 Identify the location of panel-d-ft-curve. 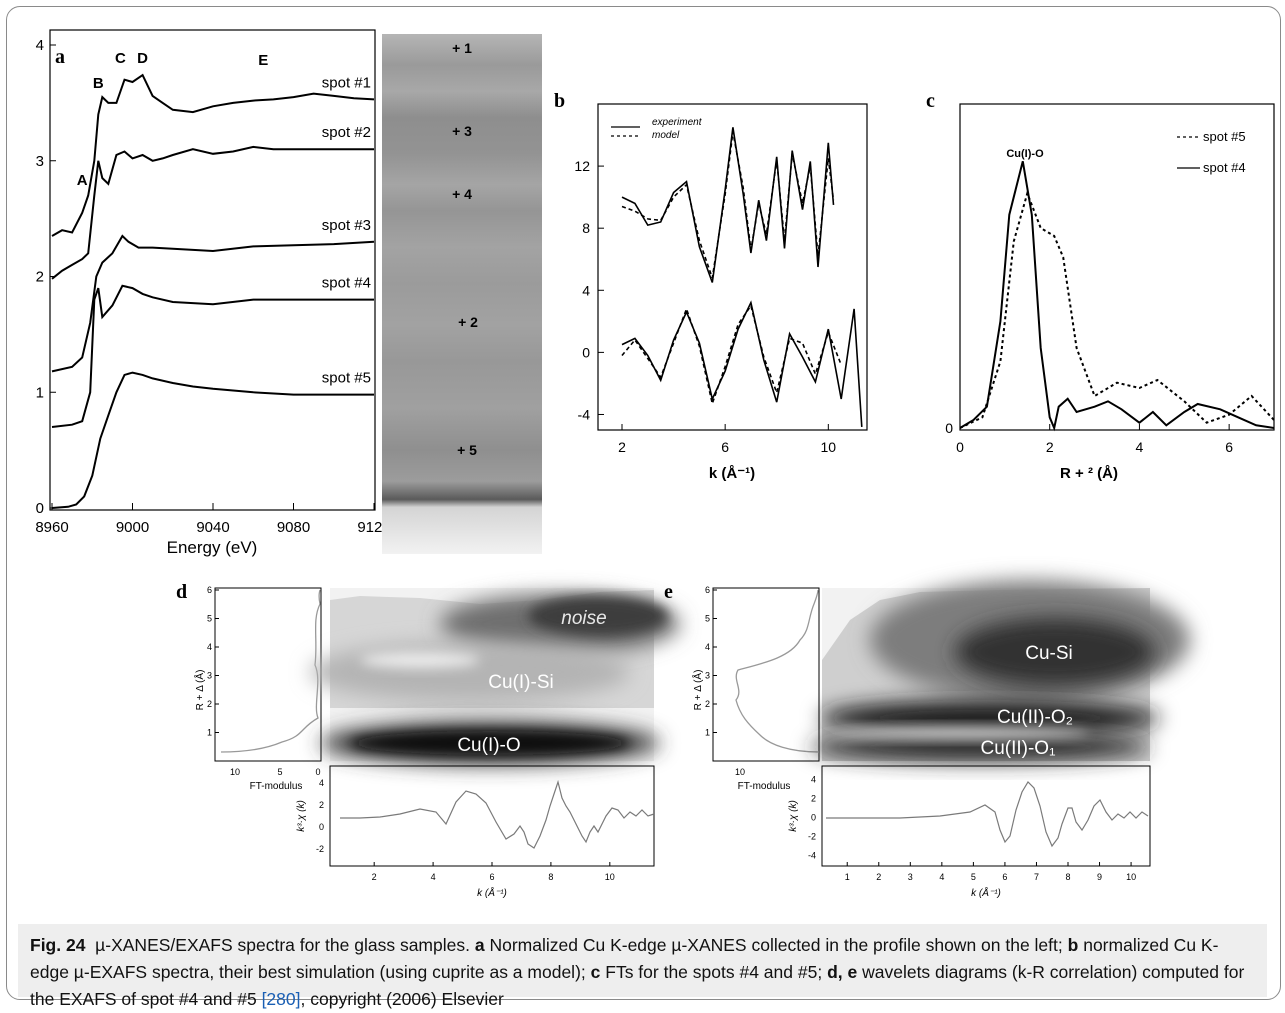
(270, 671).